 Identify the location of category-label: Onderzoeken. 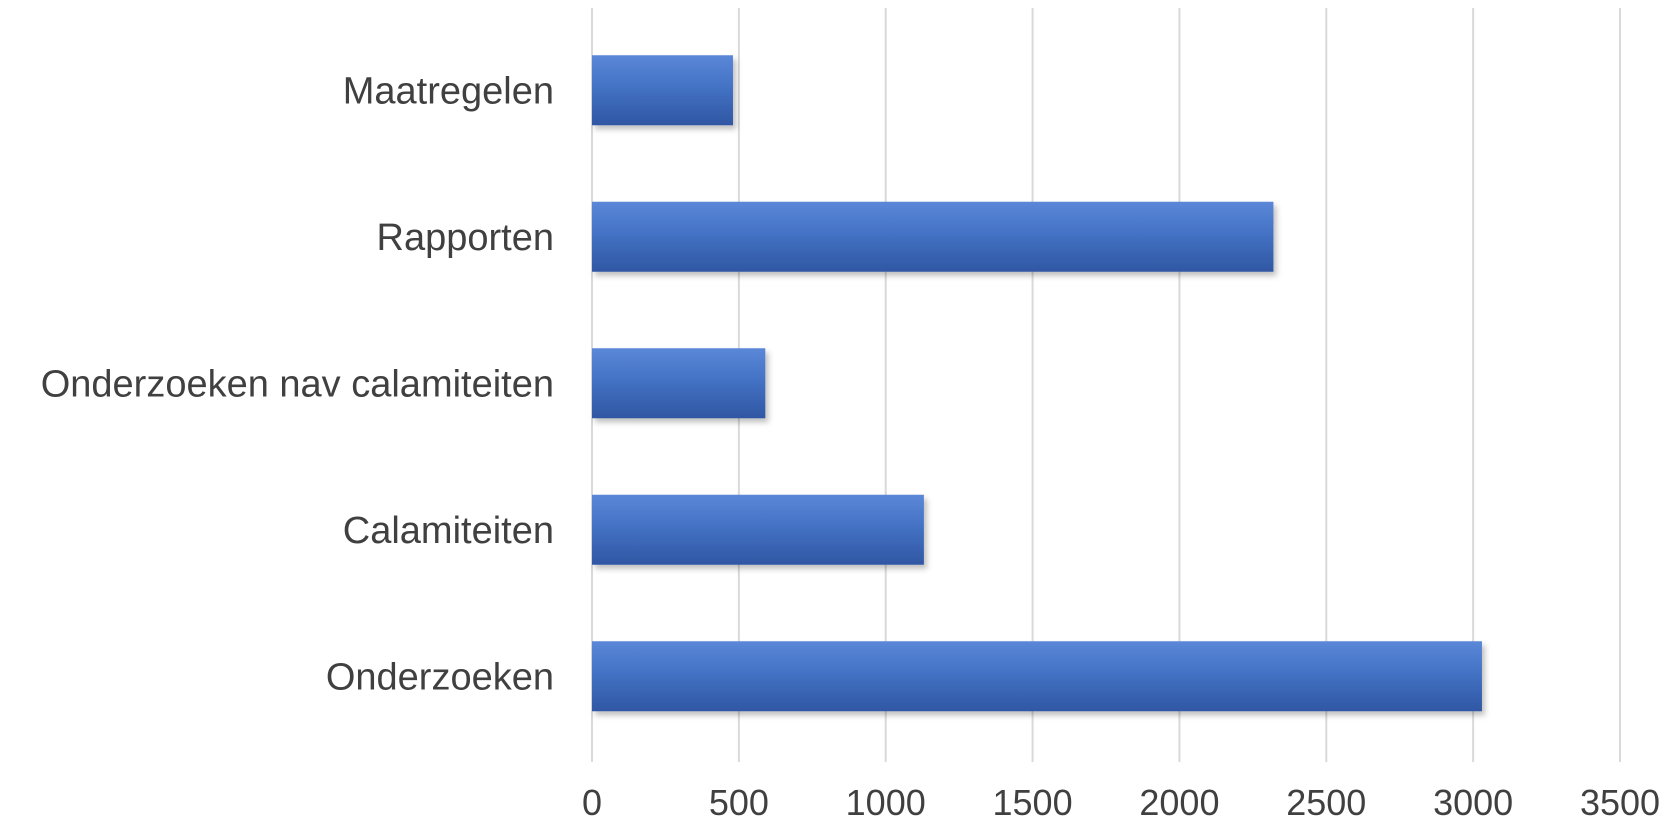
(440, 677).